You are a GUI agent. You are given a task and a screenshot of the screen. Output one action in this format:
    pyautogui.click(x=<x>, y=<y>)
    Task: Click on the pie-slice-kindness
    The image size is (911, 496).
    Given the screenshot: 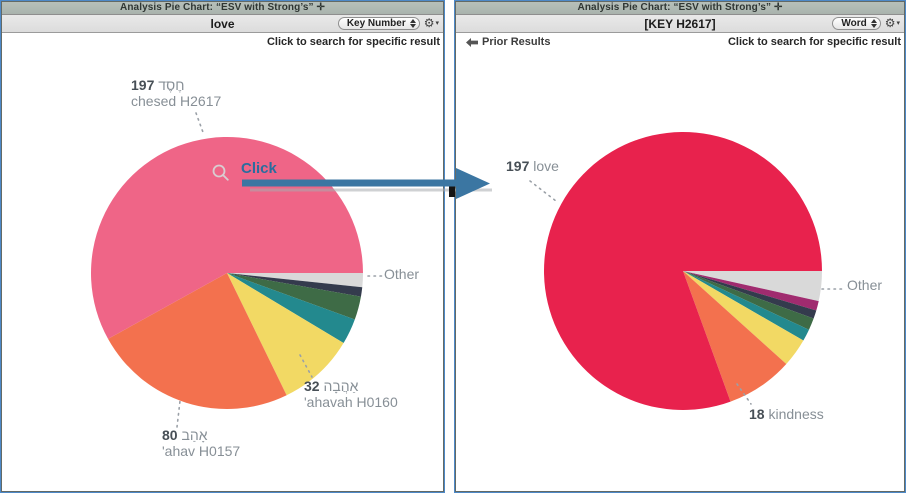 What is the action you would take?
    pyautogui.click(x=735, y=336)
    